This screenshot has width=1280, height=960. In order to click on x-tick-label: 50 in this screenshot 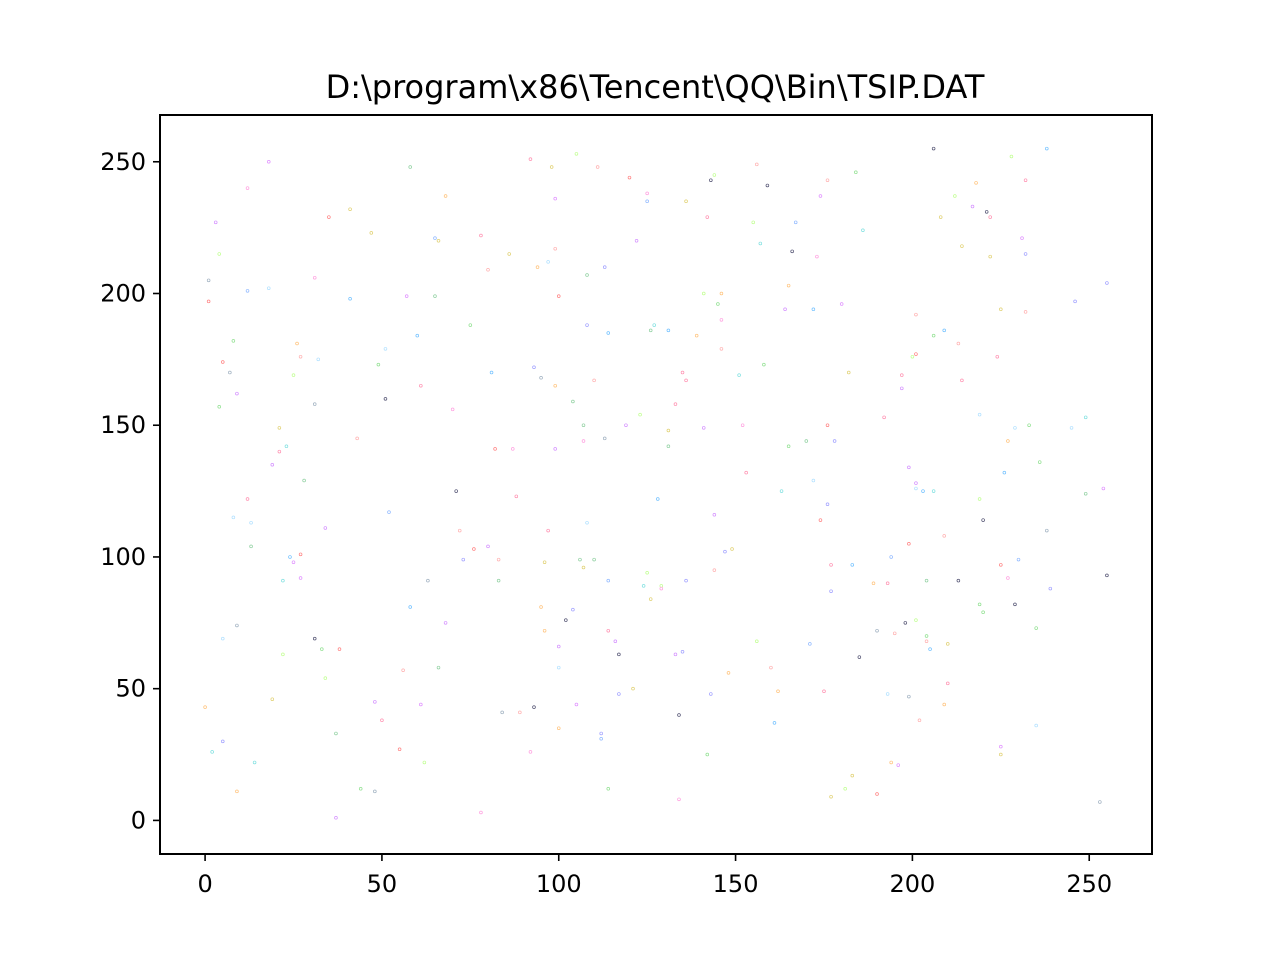, I will do `click(382, 884)`.